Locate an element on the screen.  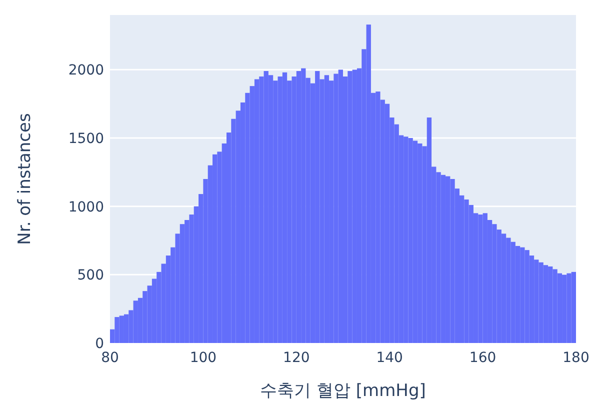
x-tick-label: 80 is located at coordinates (110, 358).